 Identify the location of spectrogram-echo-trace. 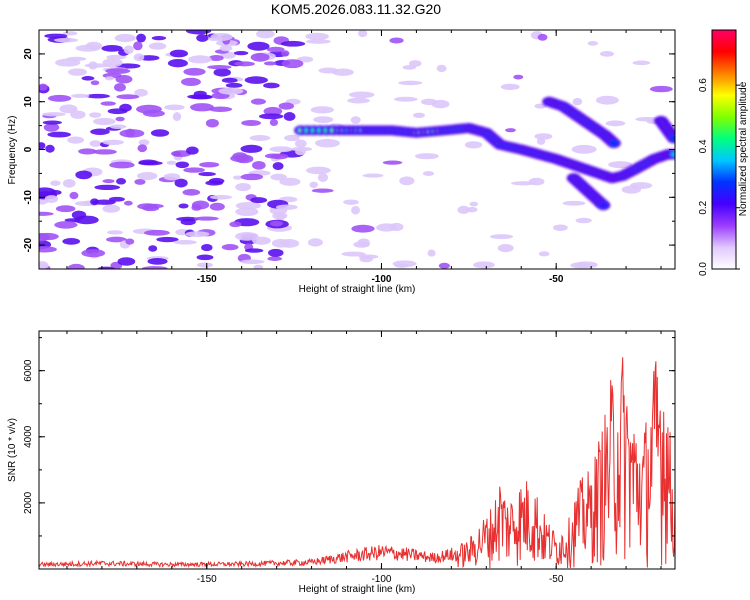
(484, 153).